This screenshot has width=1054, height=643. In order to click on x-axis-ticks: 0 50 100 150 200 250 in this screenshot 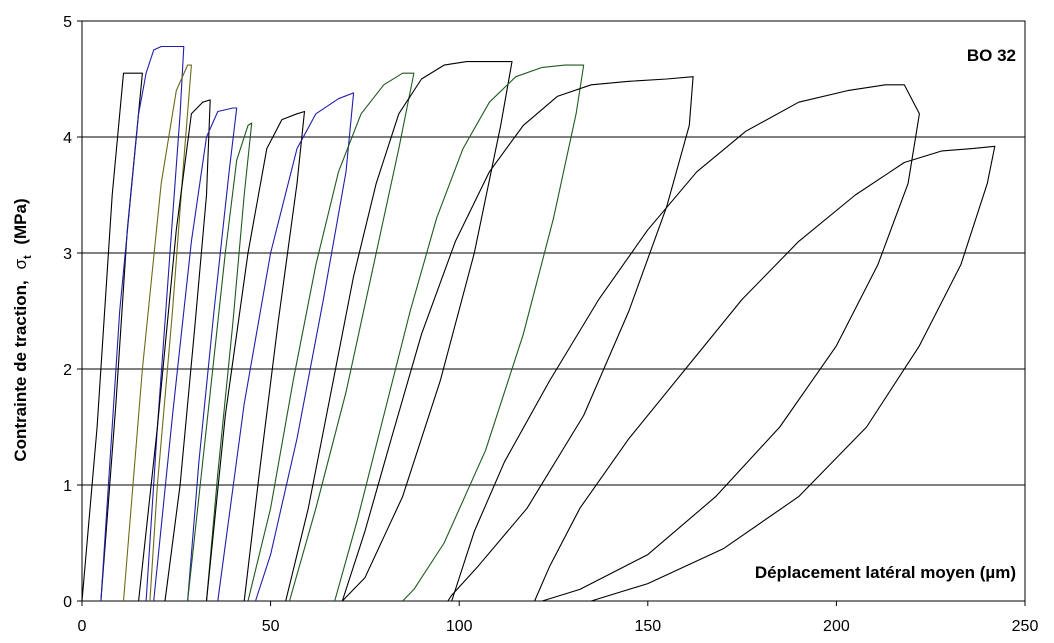, I will do `click(558, 618)`.